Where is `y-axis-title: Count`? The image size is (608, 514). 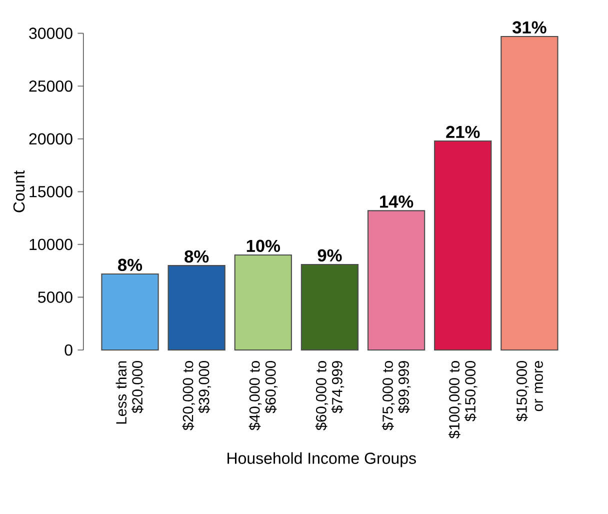
y-axis-title: Count is located at coordinates (19, 191).